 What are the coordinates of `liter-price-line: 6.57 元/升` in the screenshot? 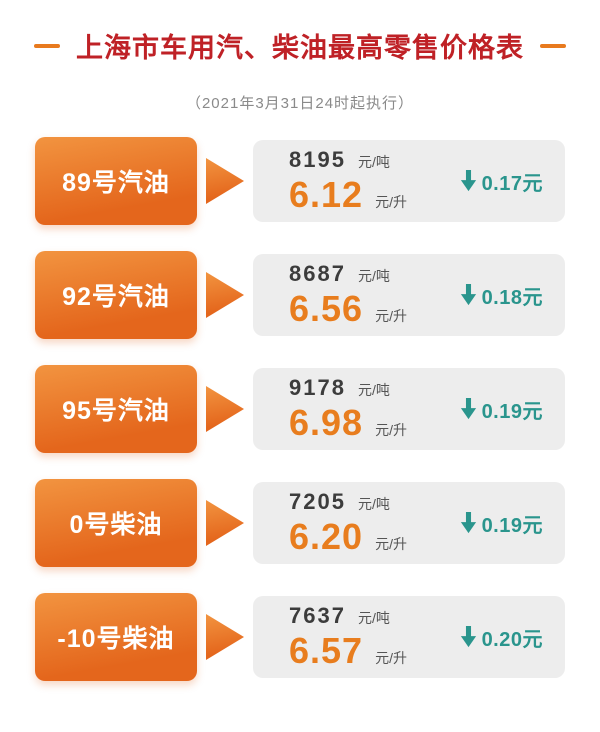 It's located at (348, 651).